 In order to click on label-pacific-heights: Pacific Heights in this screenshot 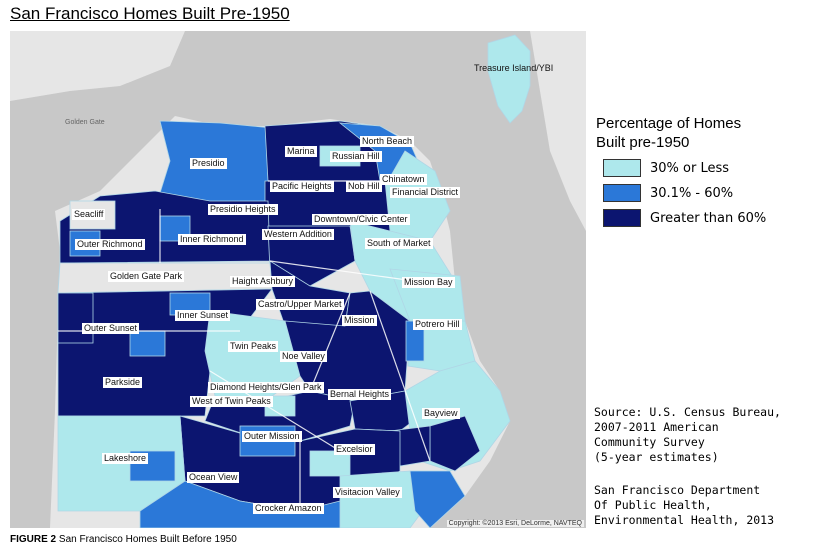, I will do `click(302, 186)`.